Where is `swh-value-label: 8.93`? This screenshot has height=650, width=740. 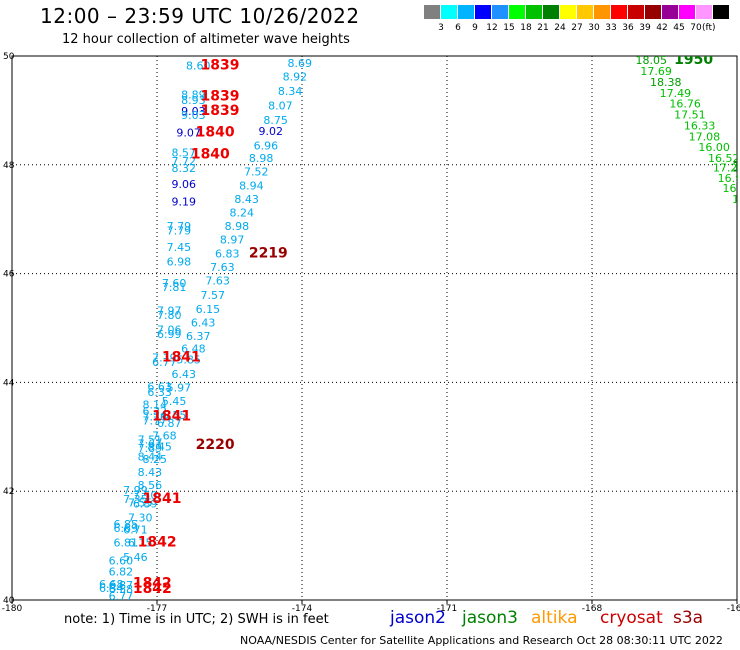
swh-value-label: 8.93 is located at coordinates (193, 100).